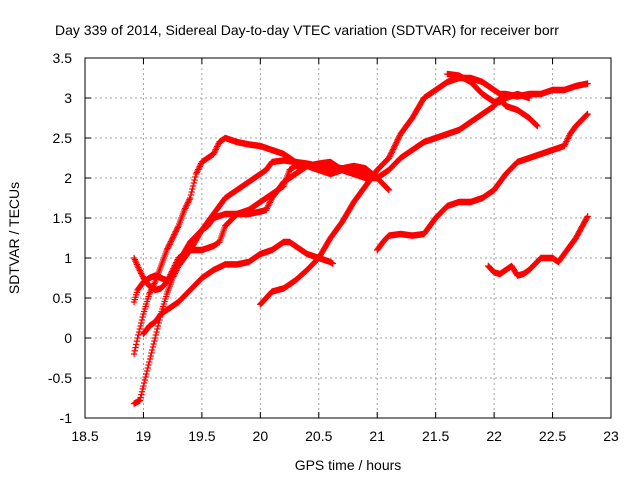 This screenshot has width=640, height=480. What do you see at coordinates (63, 218) in the screenshot?
I see `y-tick-label: 1.5` at bounding box center [63, 218].